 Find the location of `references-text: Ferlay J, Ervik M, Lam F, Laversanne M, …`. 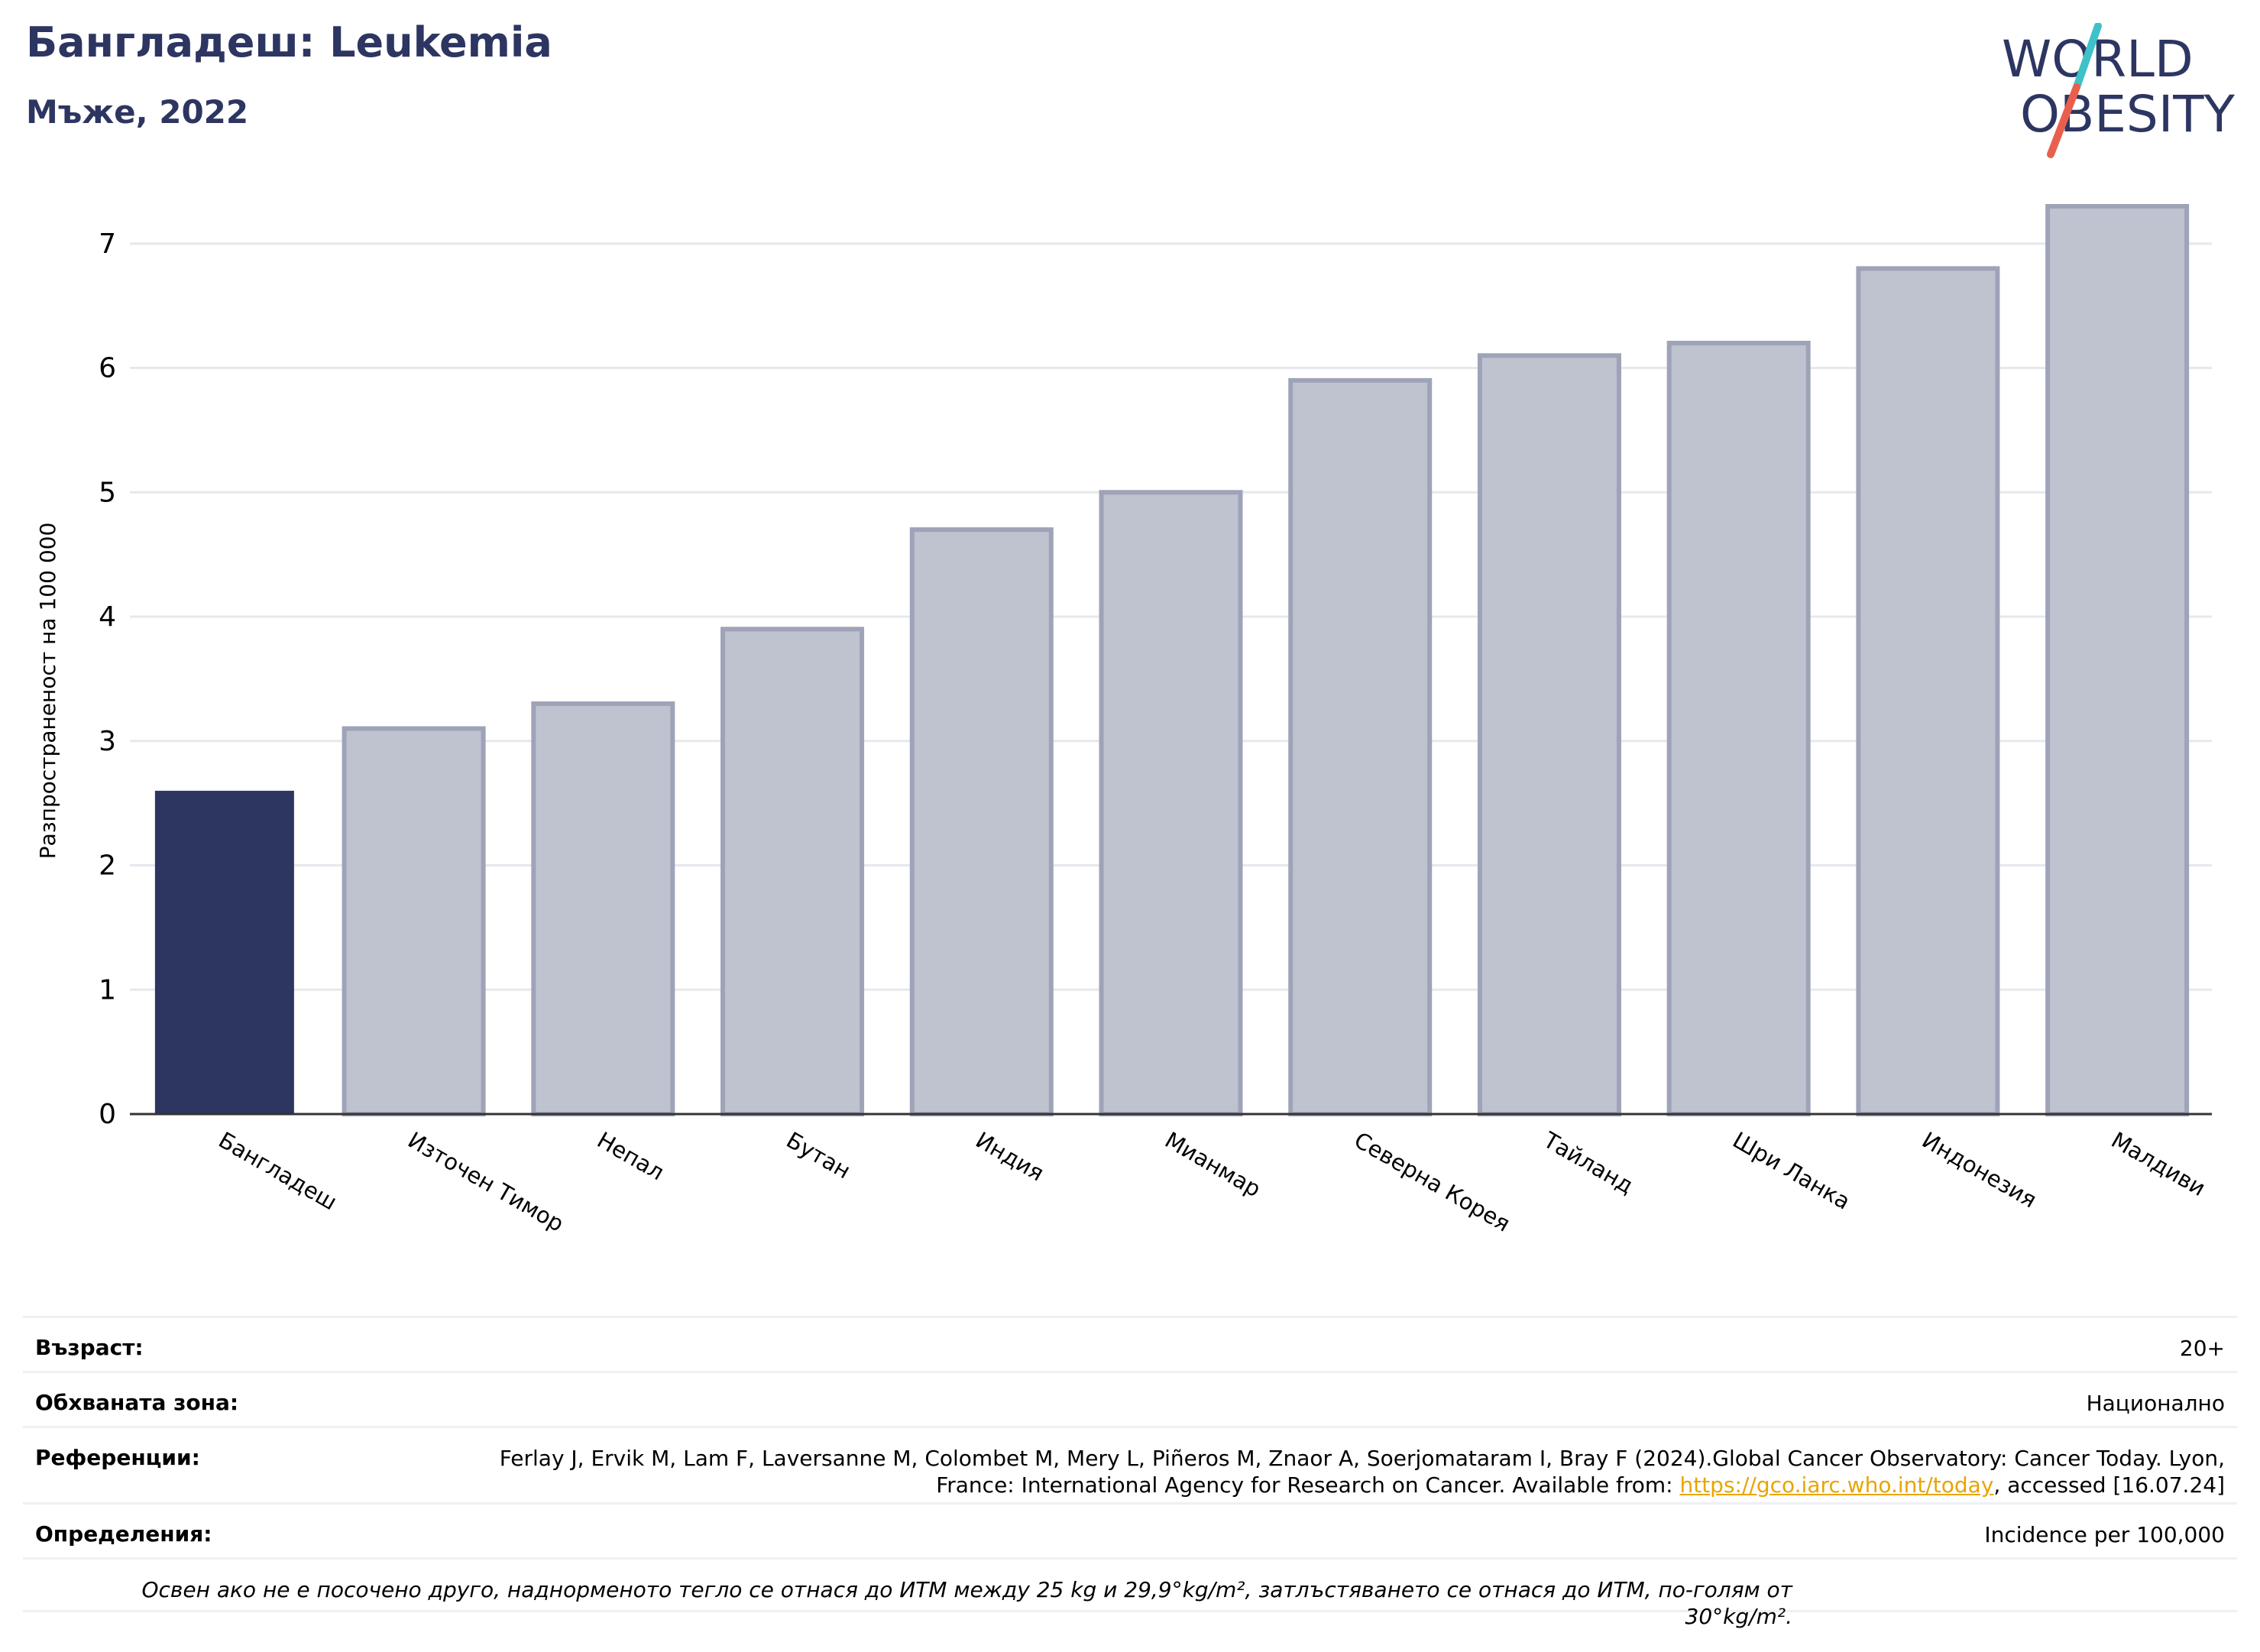

references-text: Ferlay J, Ervik M, Lam F, Laversanne M, … is located at coordinates (1362, 1472).